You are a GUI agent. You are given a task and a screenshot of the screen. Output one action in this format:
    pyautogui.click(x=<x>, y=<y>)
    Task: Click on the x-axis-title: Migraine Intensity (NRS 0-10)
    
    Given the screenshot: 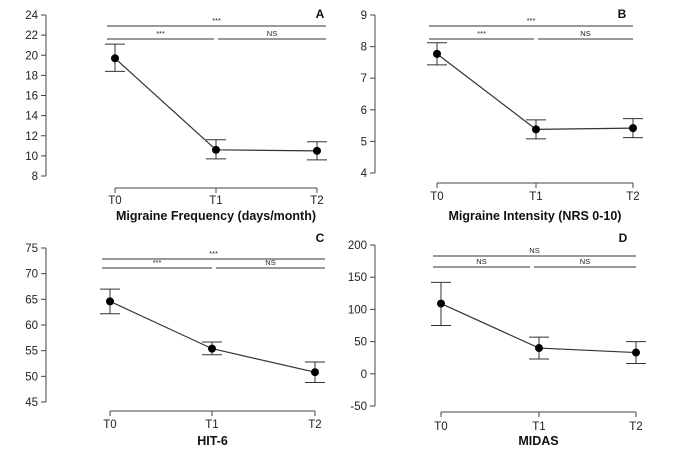 What is the action you would take?
    pyautogui.click(x=535, y=216)
    